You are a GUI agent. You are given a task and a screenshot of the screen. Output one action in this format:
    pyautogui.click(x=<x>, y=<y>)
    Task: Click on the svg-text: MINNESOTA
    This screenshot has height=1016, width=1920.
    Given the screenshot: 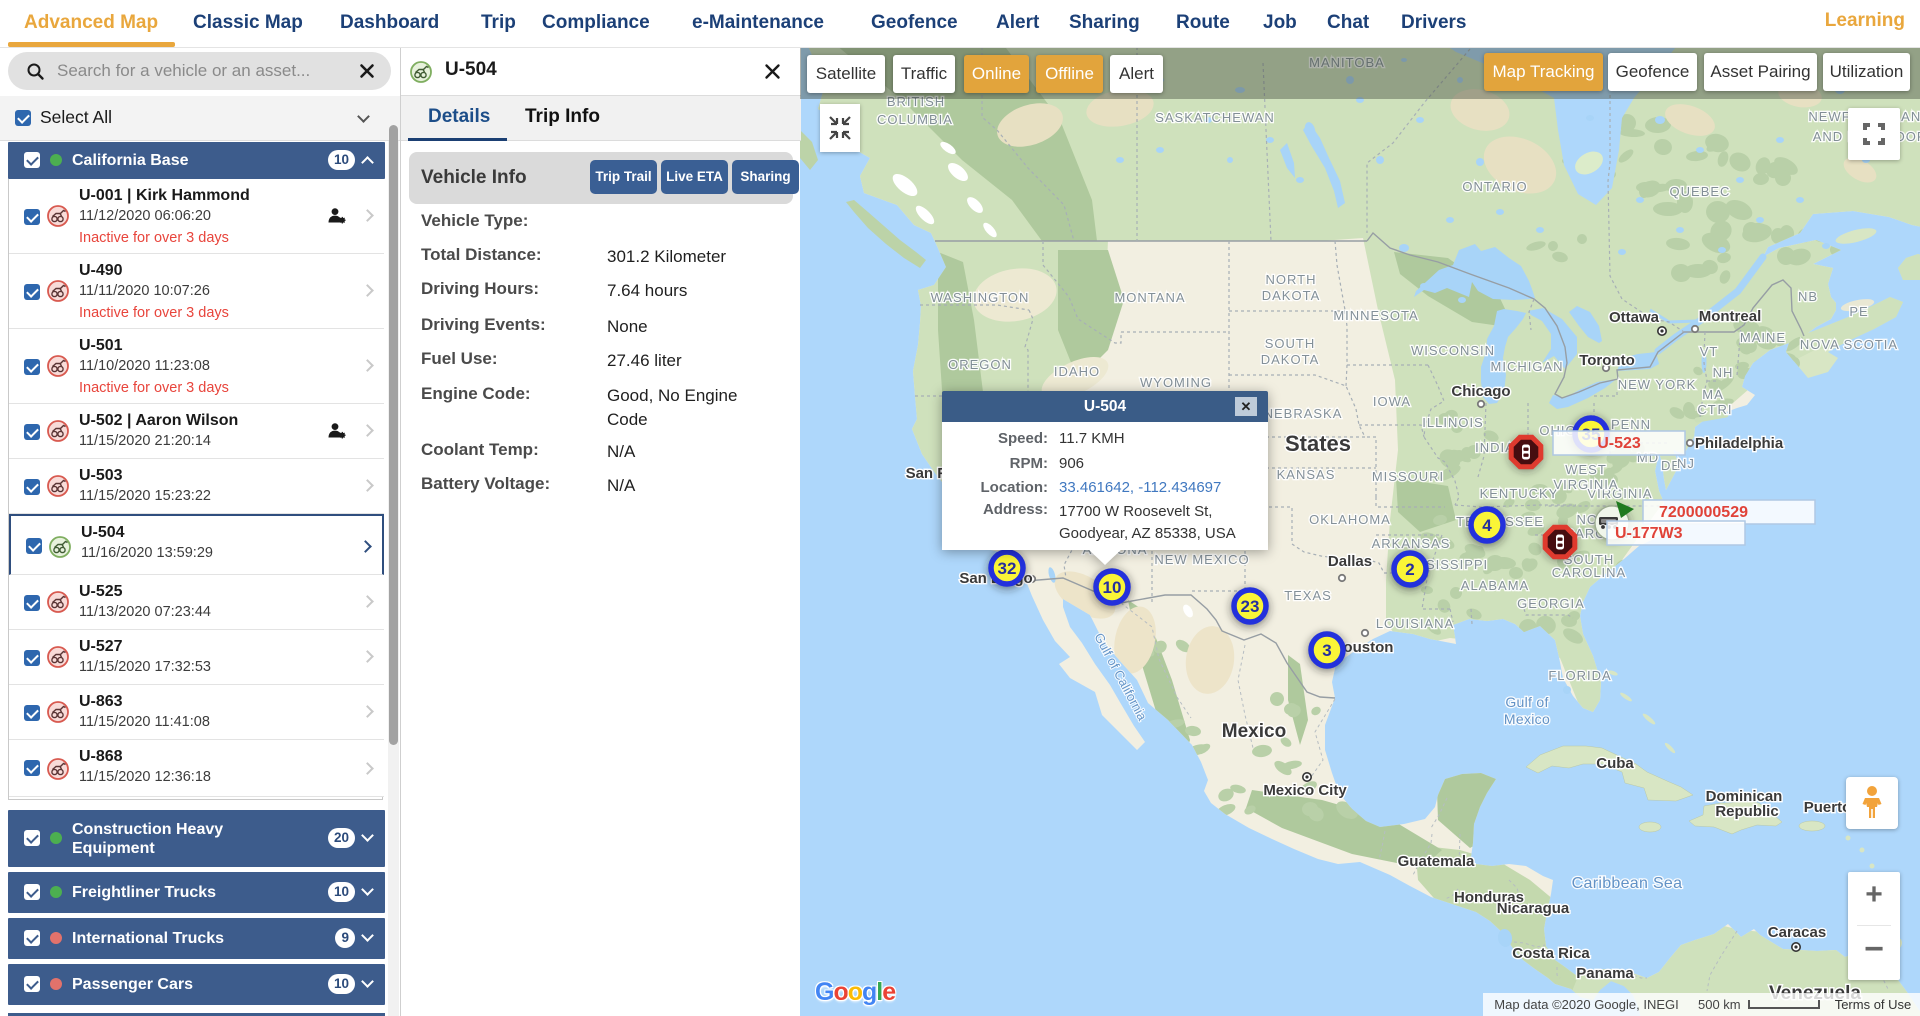 What is the action you would take?
    pyautogui.click(x=1375, y=315)
    